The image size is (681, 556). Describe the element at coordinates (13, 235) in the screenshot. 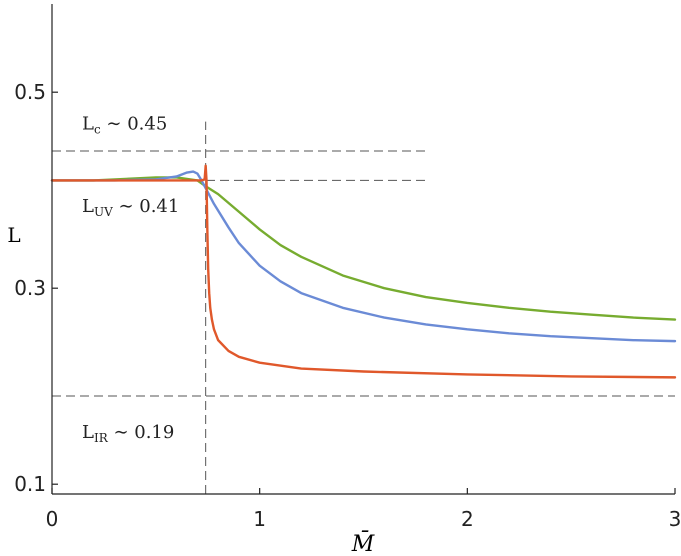

I see `y-axis-label: L` at that location.